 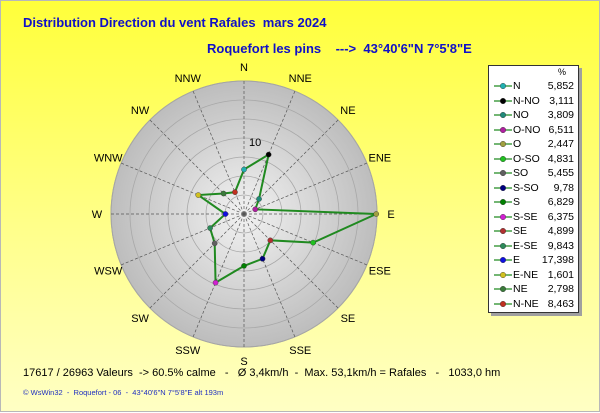 What do you see at coordinates (244, 68) in the screenshot?
I see `direction-label: N` at bounding box center [244, 68].